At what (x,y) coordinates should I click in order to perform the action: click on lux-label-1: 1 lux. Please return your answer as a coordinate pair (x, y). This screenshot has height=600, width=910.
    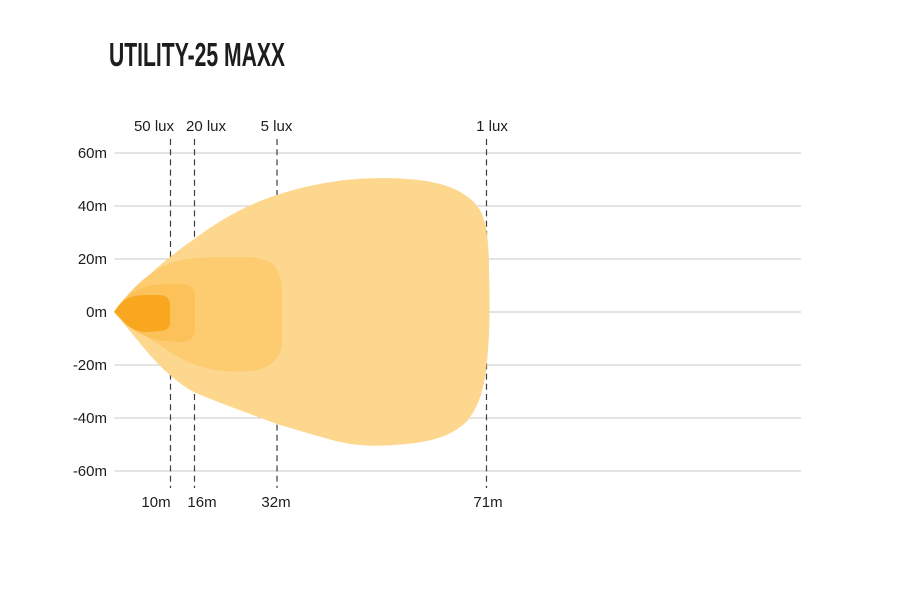
    Looking at the image, I should click on (492, 126).